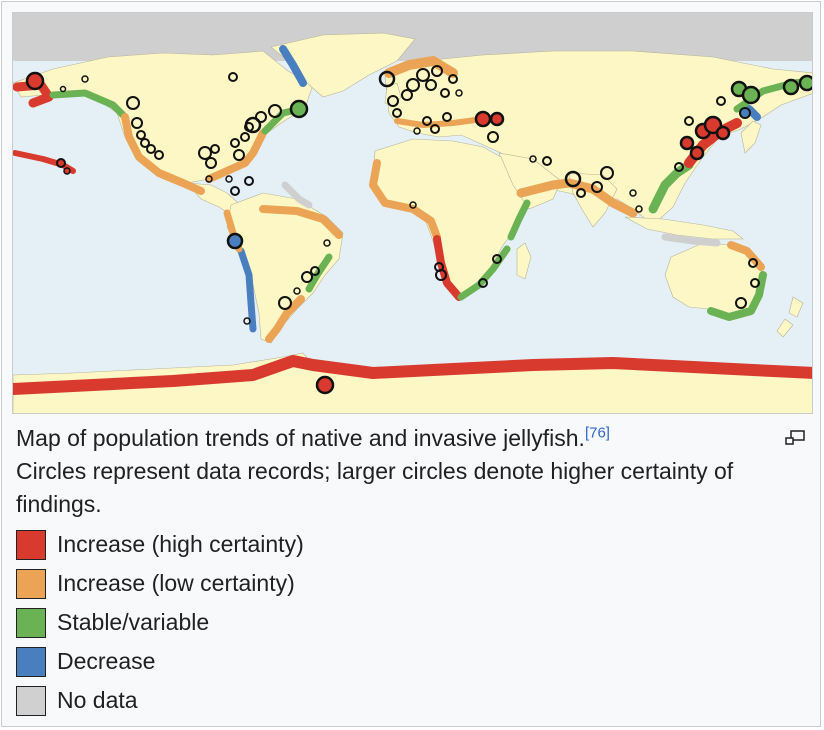 The height and width of the screenshot is (730, 824). What do you see at coordinates (301, 222) in the screenshot?
I see `coast-low-brazil-north` at bounding box center [301, 222].